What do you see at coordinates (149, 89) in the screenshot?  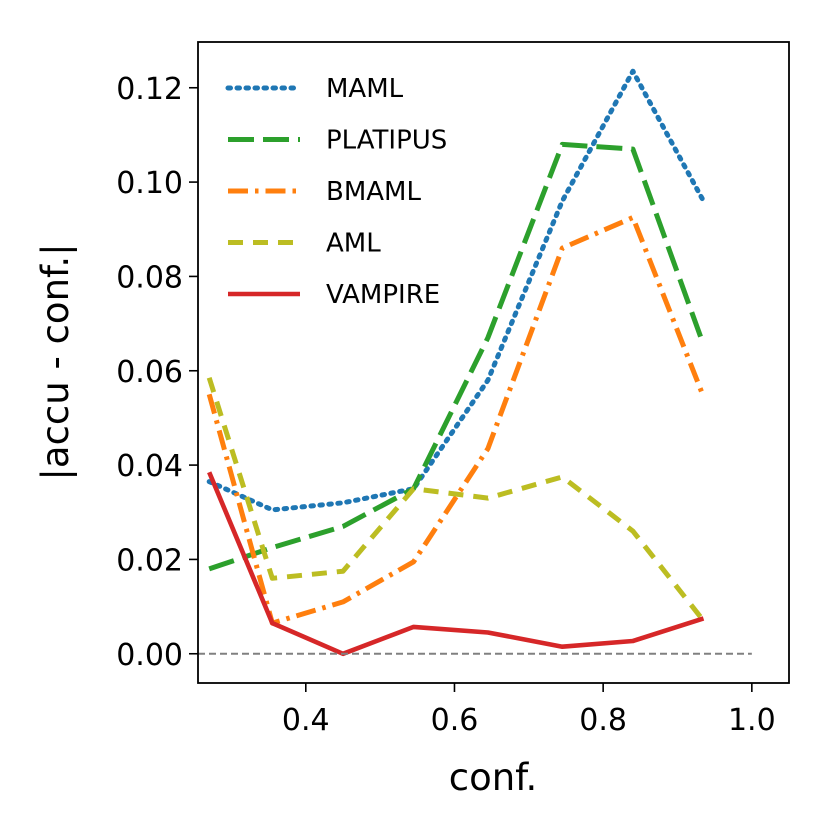 I see `y-tick-label: 0.12` at bounding box center [149, 89].